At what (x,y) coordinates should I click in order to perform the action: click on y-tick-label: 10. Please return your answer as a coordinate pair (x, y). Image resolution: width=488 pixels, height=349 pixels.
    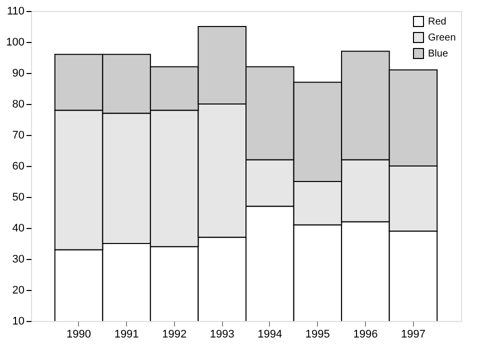
    Looking at the image, I should click on (18, 322).